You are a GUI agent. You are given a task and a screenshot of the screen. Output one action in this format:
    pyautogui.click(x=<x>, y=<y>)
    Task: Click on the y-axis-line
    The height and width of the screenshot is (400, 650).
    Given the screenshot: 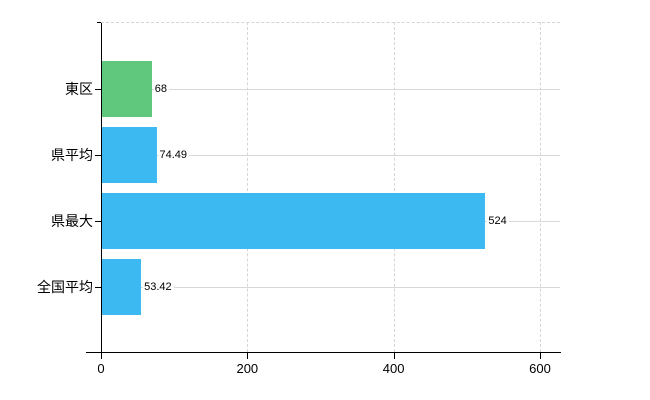 What is the action you would take?
    pyautogui.click(x=101, y=187)
    